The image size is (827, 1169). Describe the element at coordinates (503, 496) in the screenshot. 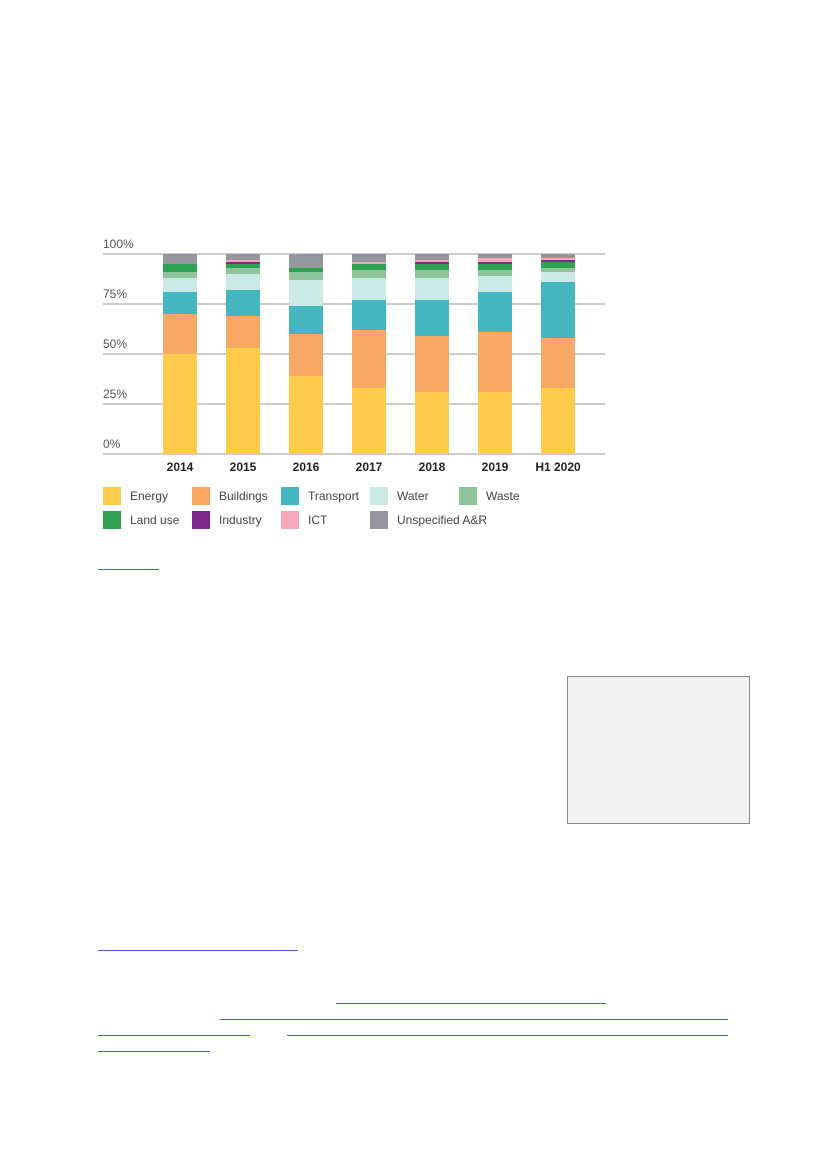

I see `legend-label: Waste` at that location.